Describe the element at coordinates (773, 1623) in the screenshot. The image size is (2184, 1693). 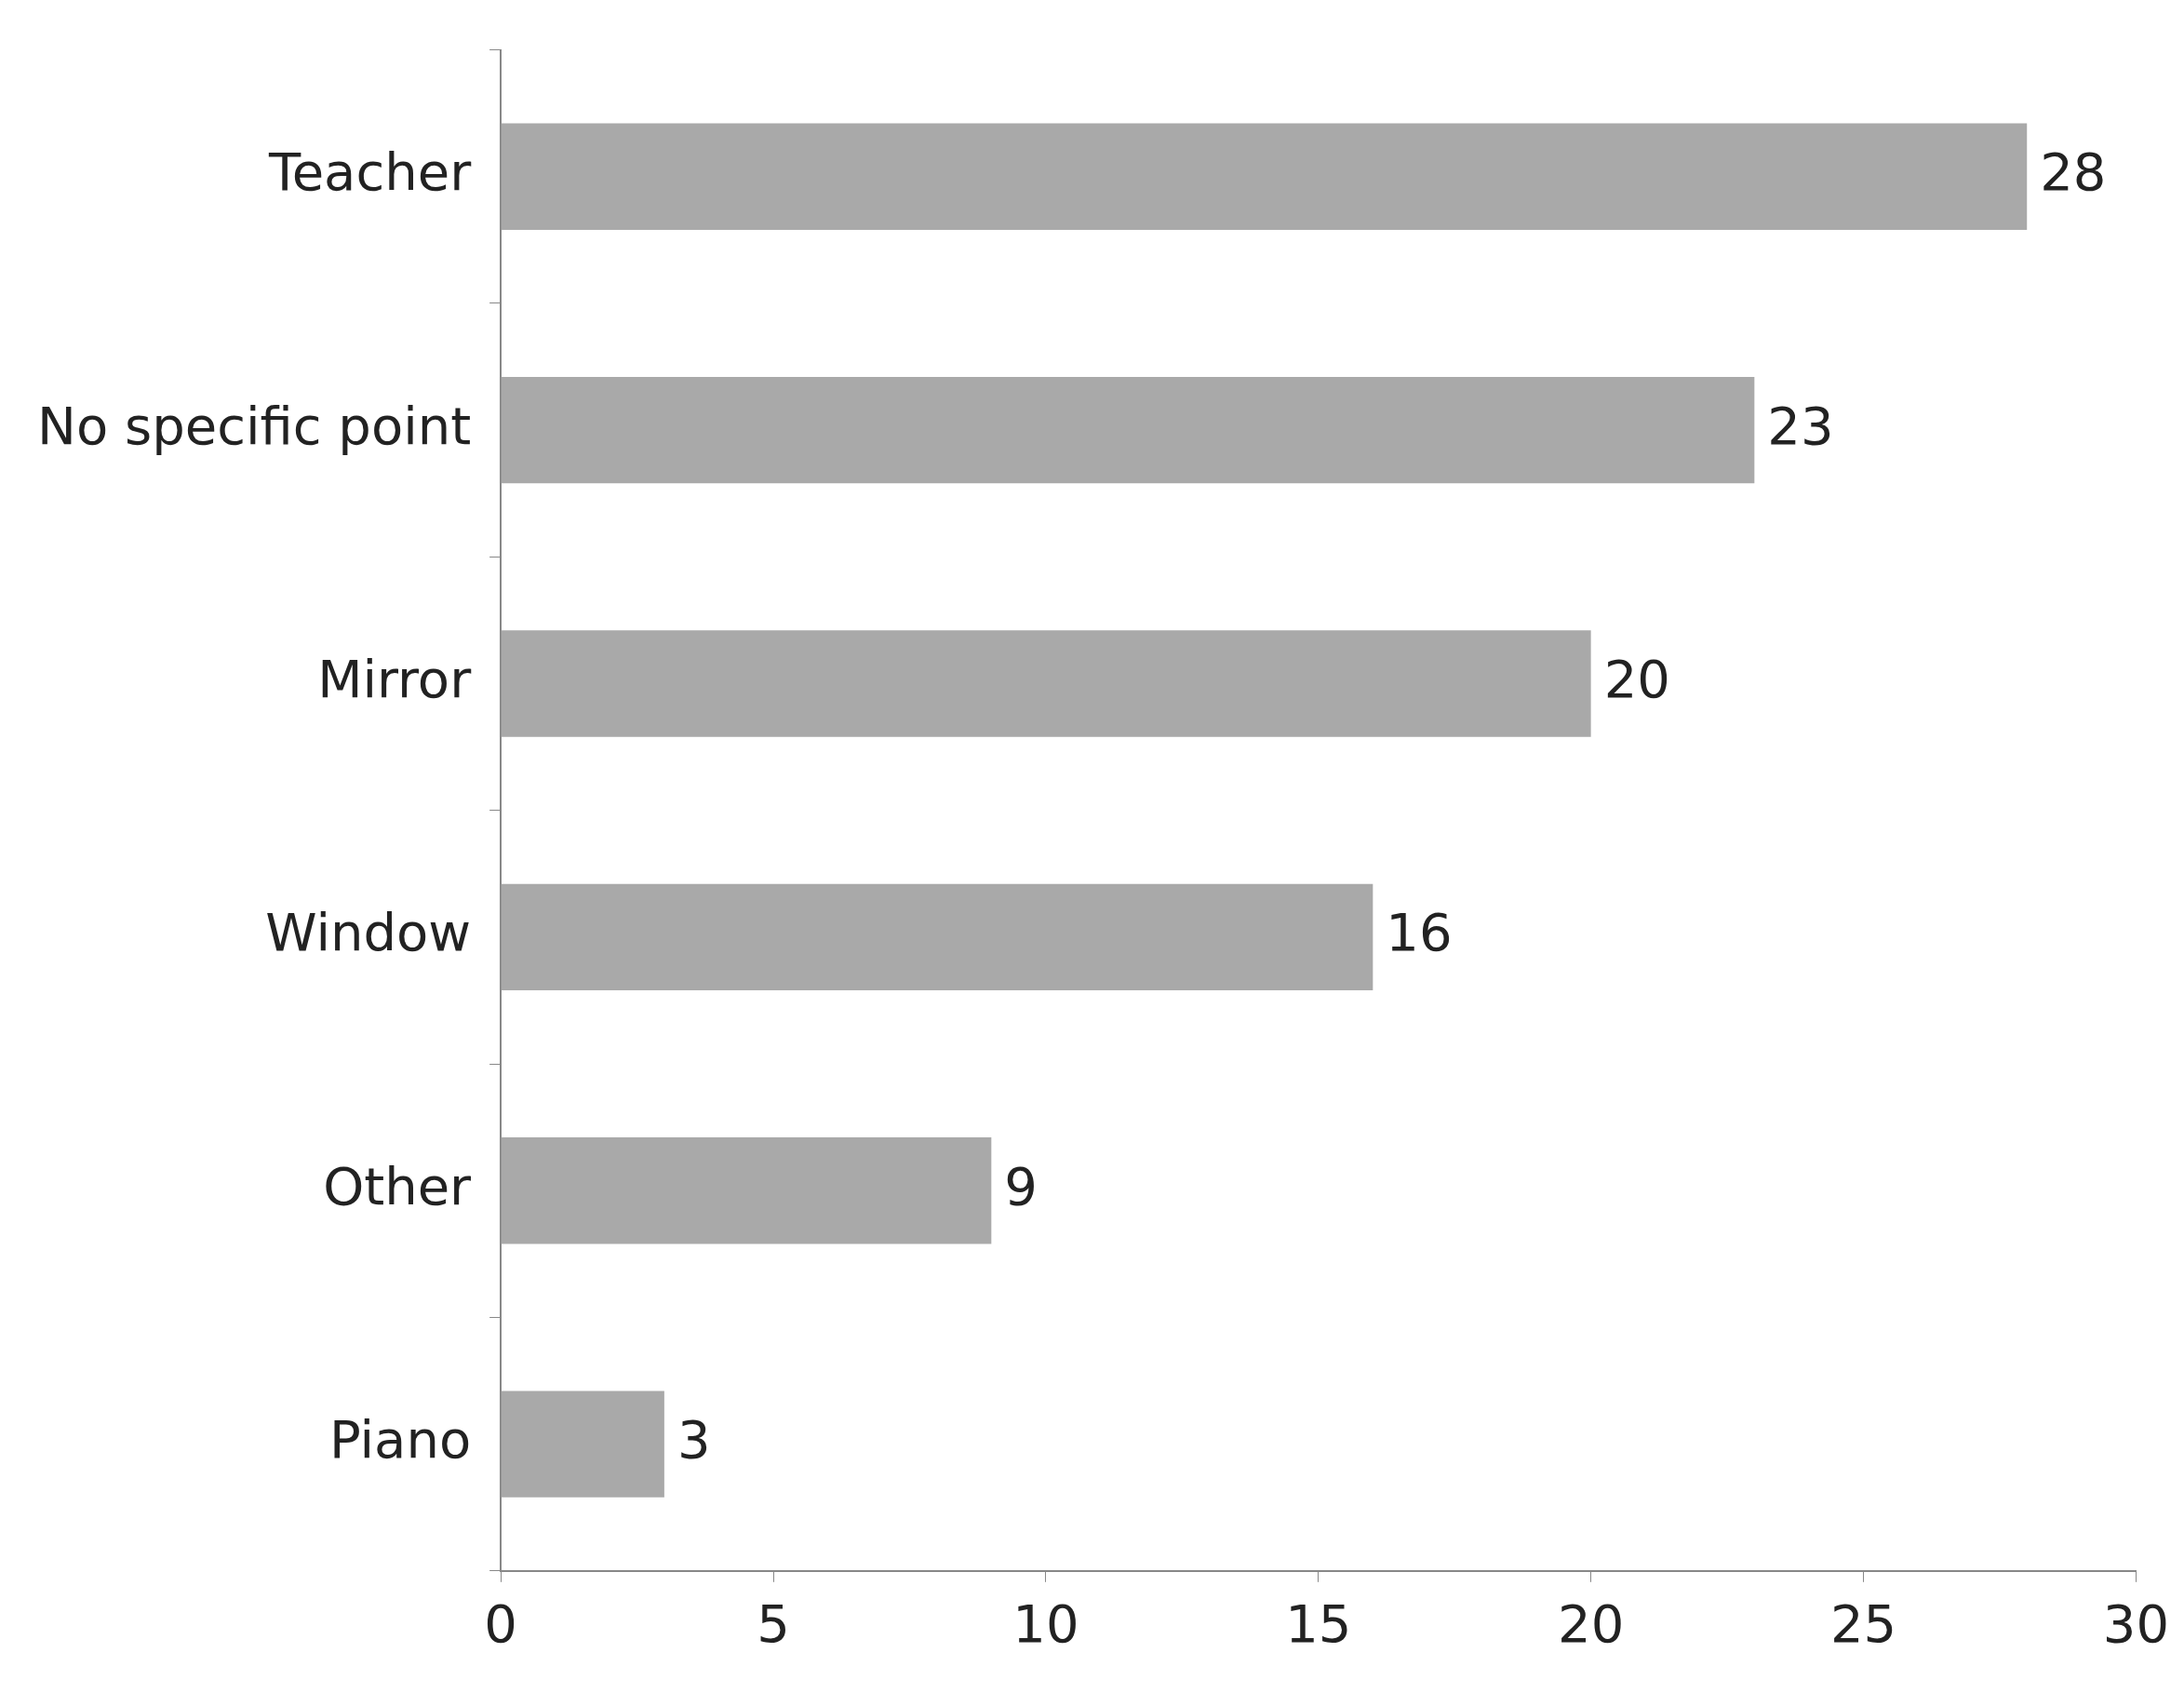
I see `x-tick-label: 5` at that location.